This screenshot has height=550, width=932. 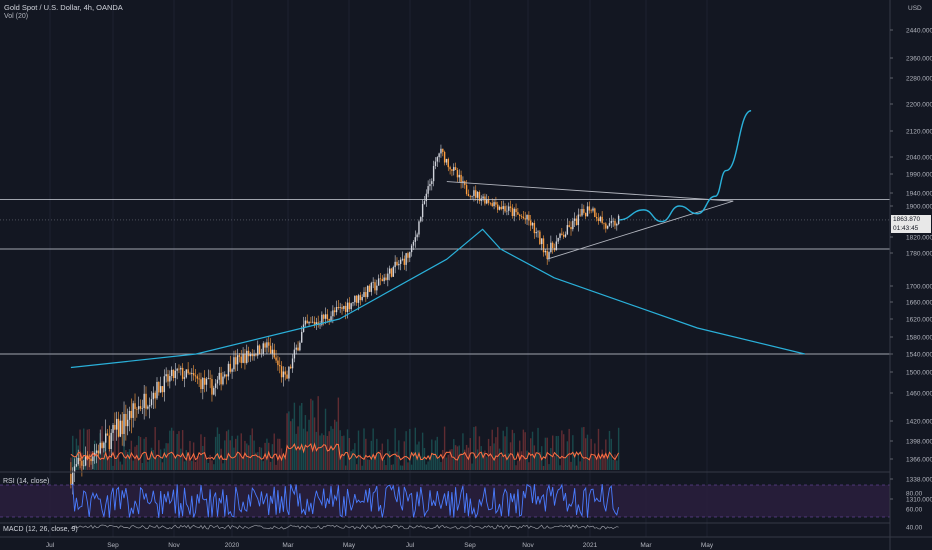 I want to click on price-axis-tick-label: 2440.000, so click(x=919, y=31).